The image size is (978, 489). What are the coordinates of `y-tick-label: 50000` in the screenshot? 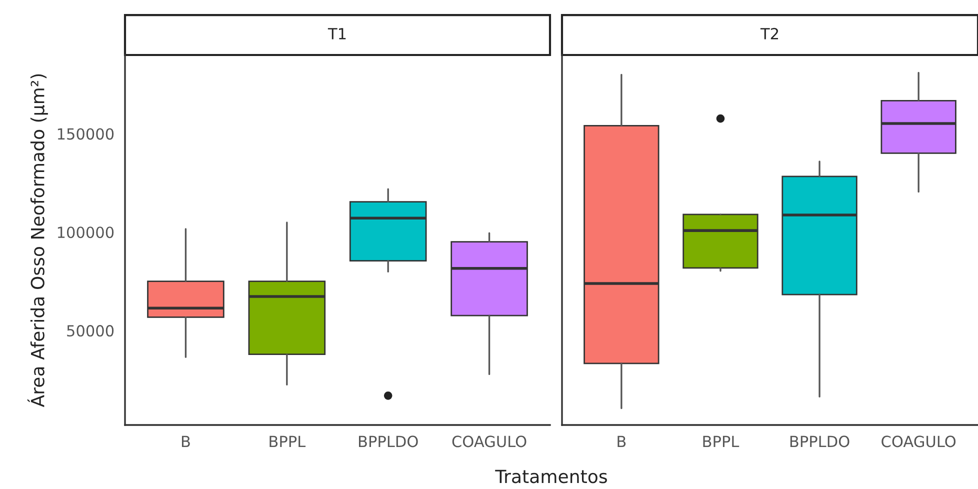 It's located at (90, 330).